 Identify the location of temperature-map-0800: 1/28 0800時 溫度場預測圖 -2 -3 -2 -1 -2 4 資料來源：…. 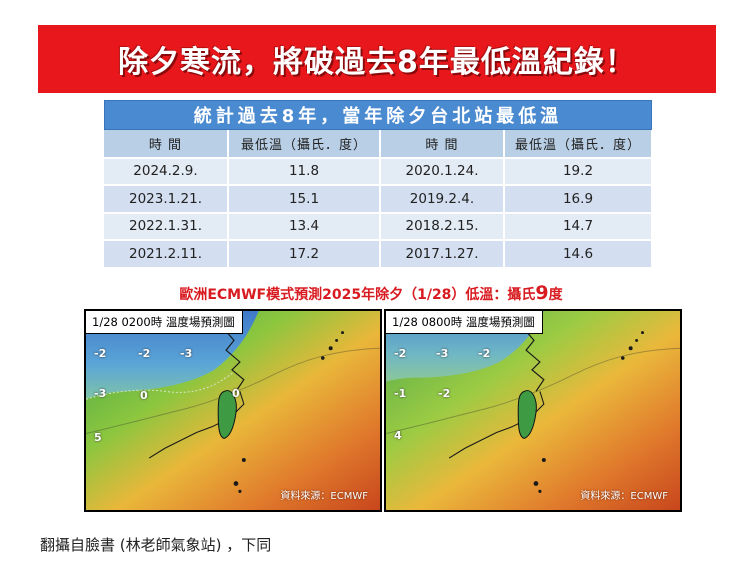
(533, 410).